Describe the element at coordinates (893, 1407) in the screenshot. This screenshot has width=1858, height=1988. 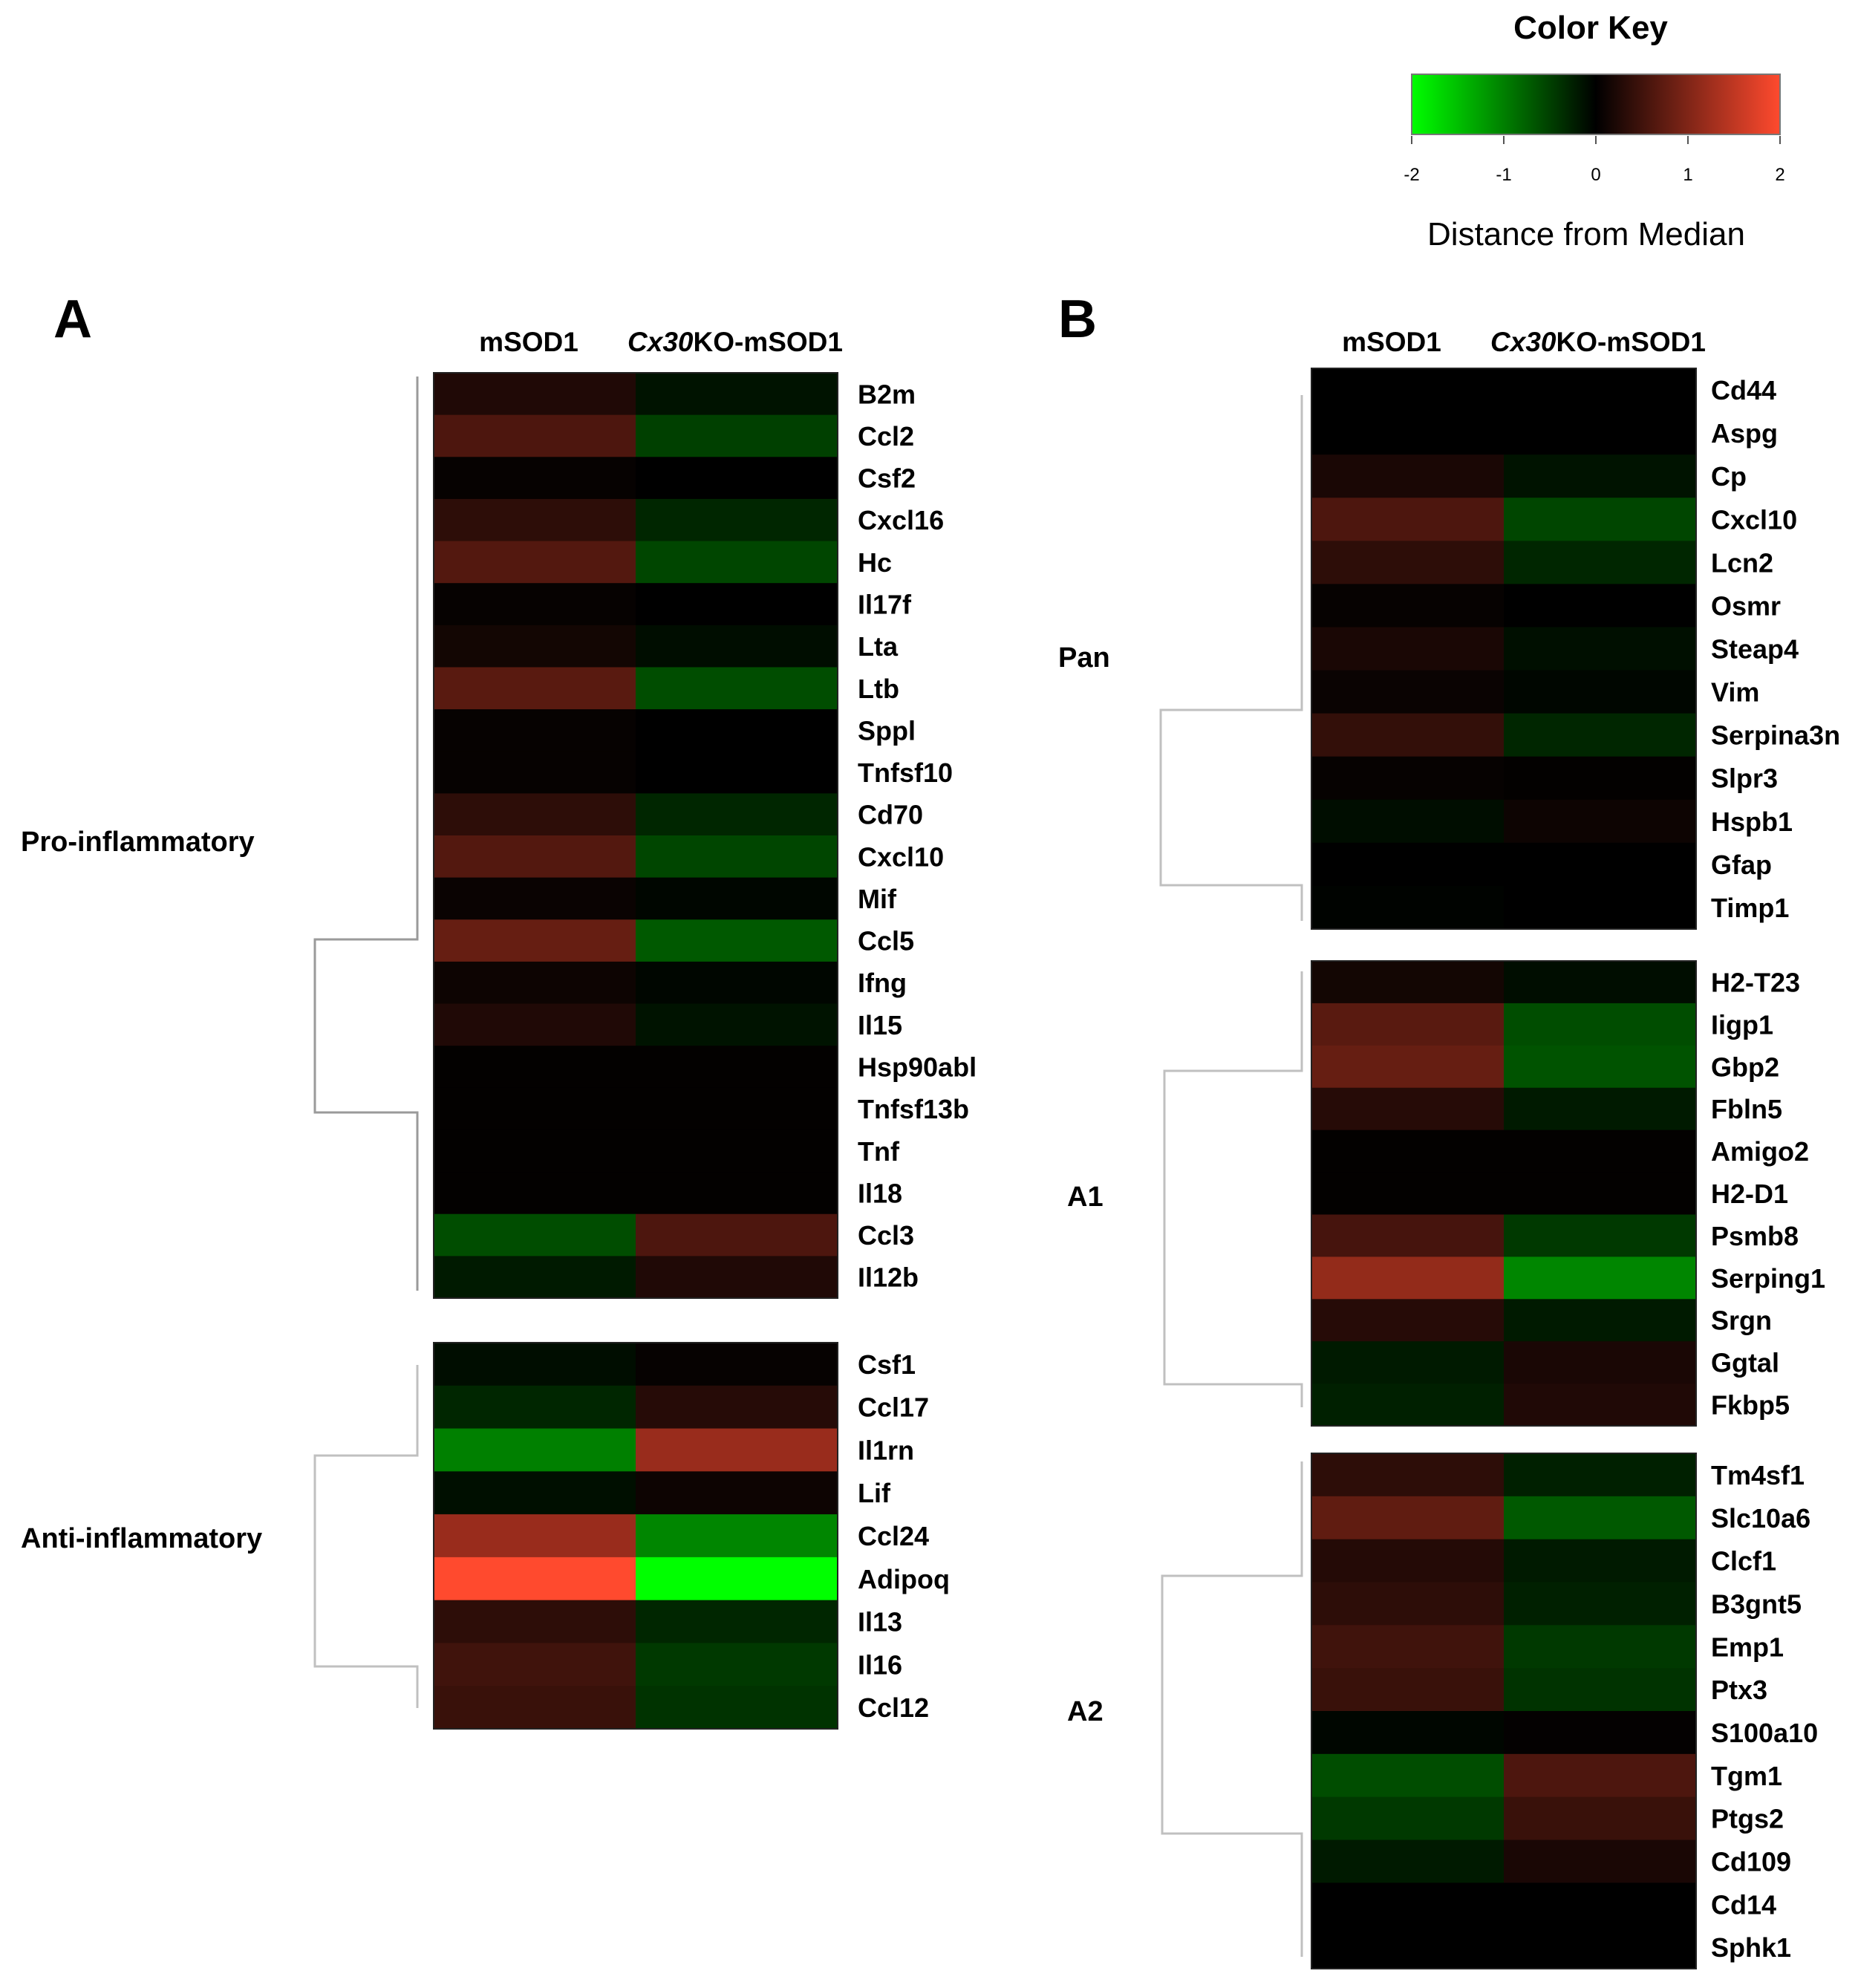
I see `row-label: Ccl17` at that location.